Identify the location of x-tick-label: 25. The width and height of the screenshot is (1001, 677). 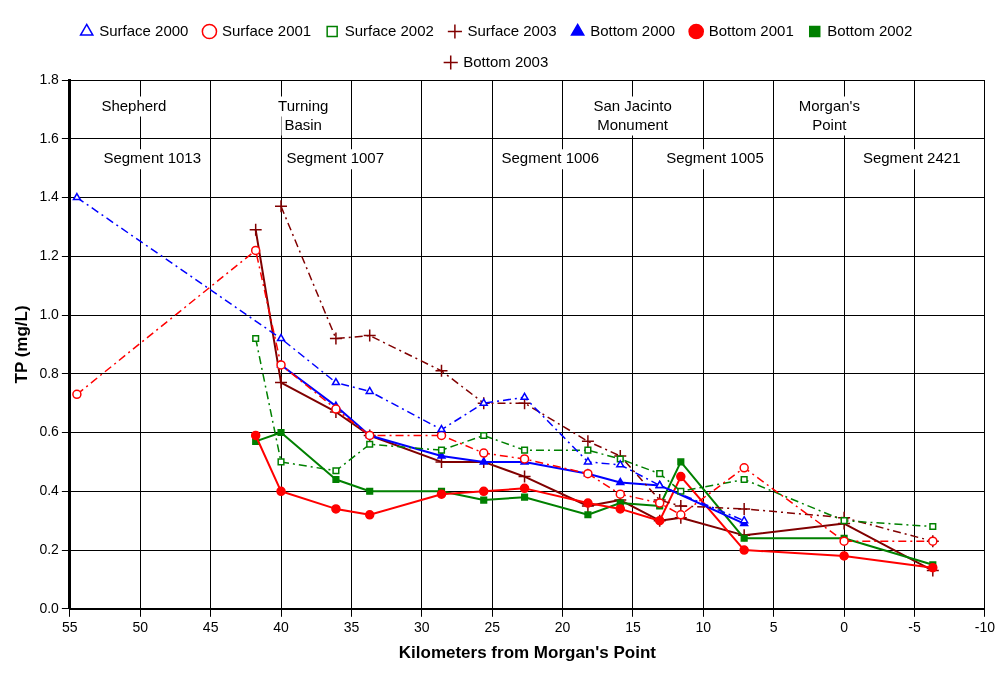
(492, 627).